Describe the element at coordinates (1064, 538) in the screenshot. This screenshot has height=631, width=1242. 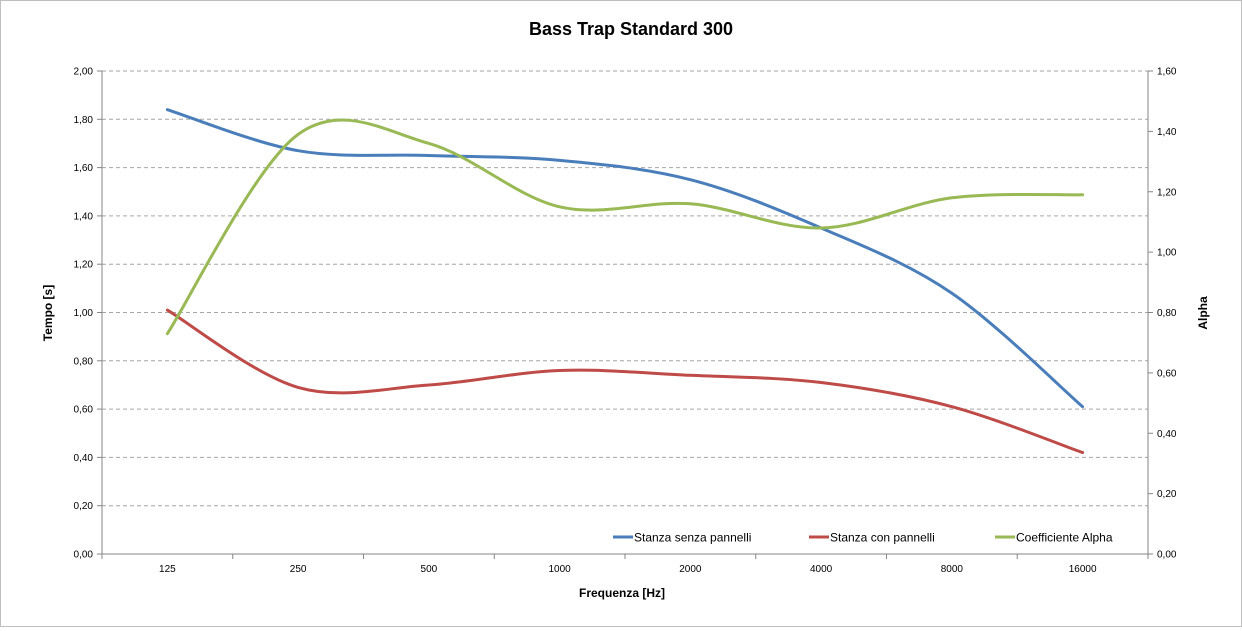
I see `legend-label: Coefficiente Alpha` at that location.